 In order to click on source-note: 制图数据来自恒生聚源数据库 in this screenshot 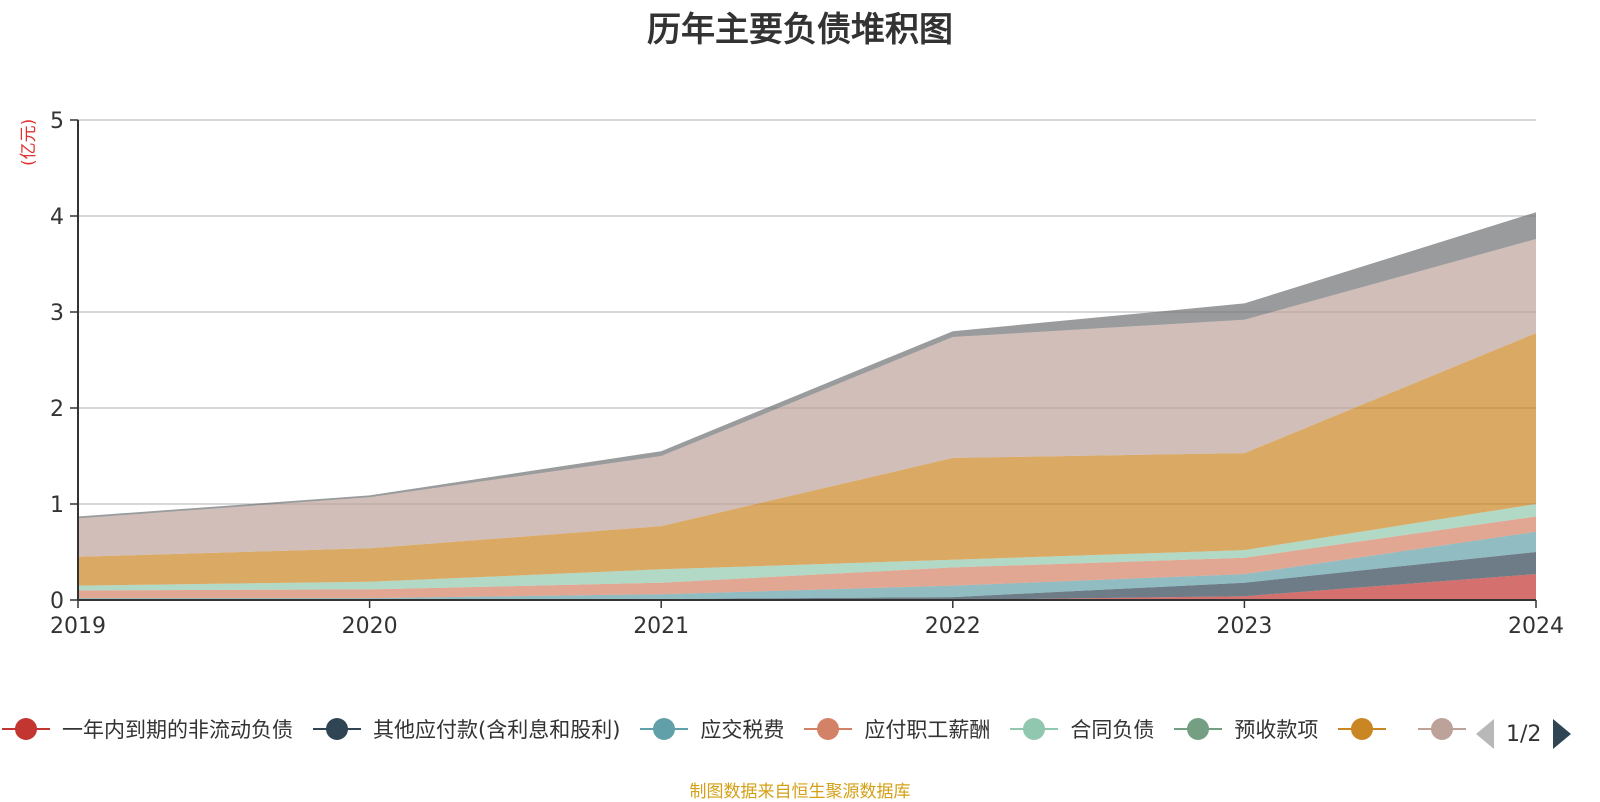, I will do `click(800, 792)`.